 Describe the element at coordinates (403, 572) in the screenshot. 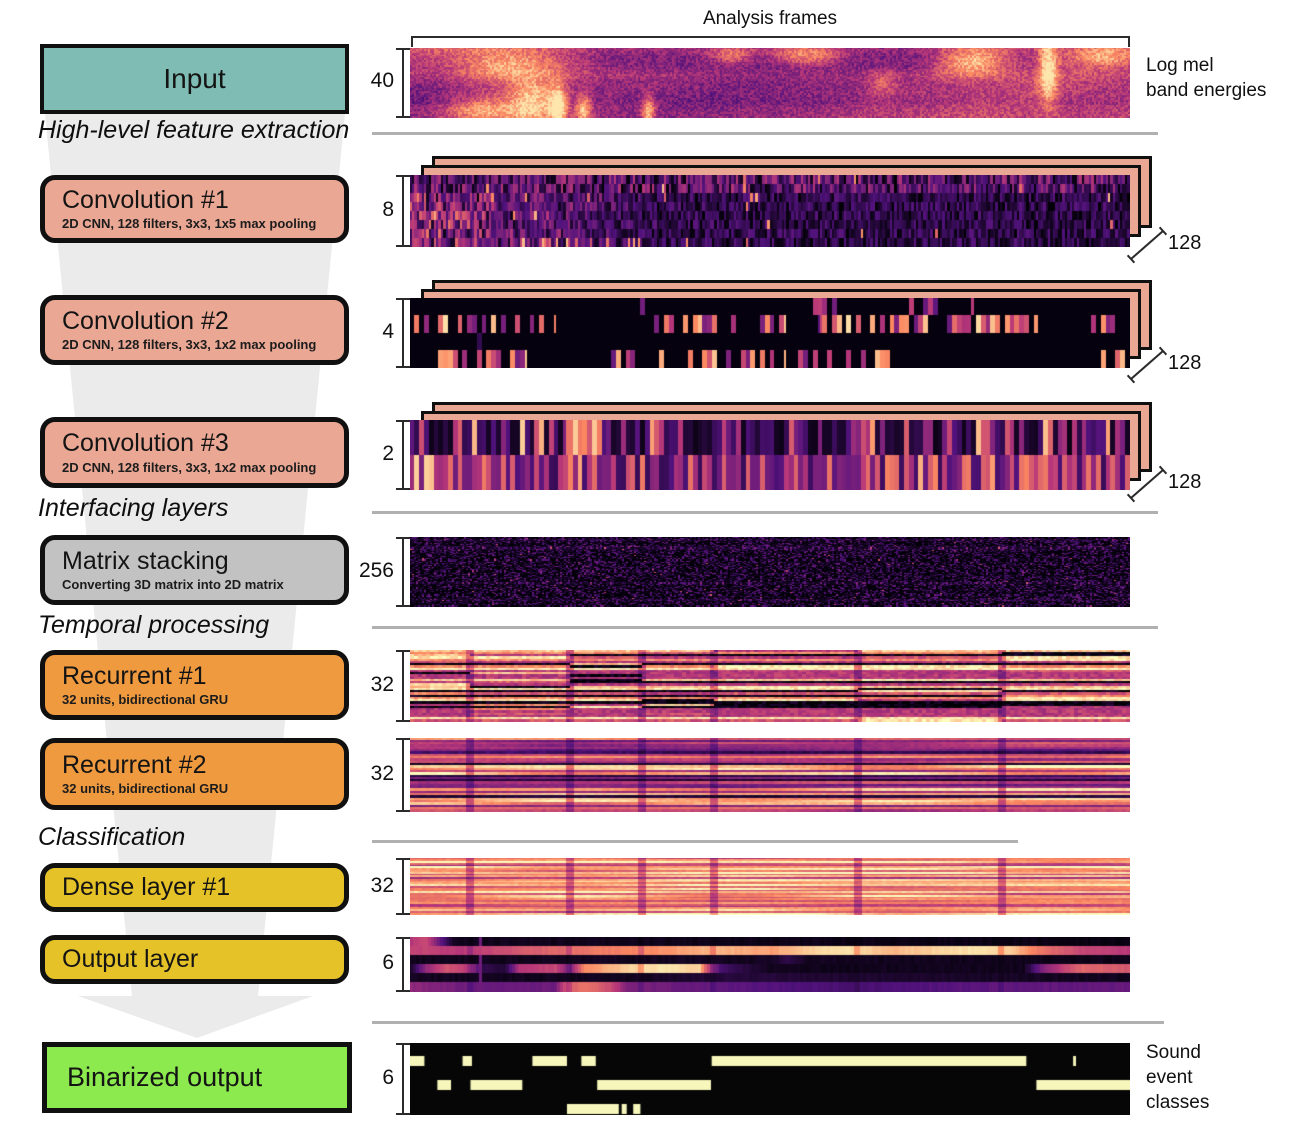

I see `bracket-matrix` at that location.